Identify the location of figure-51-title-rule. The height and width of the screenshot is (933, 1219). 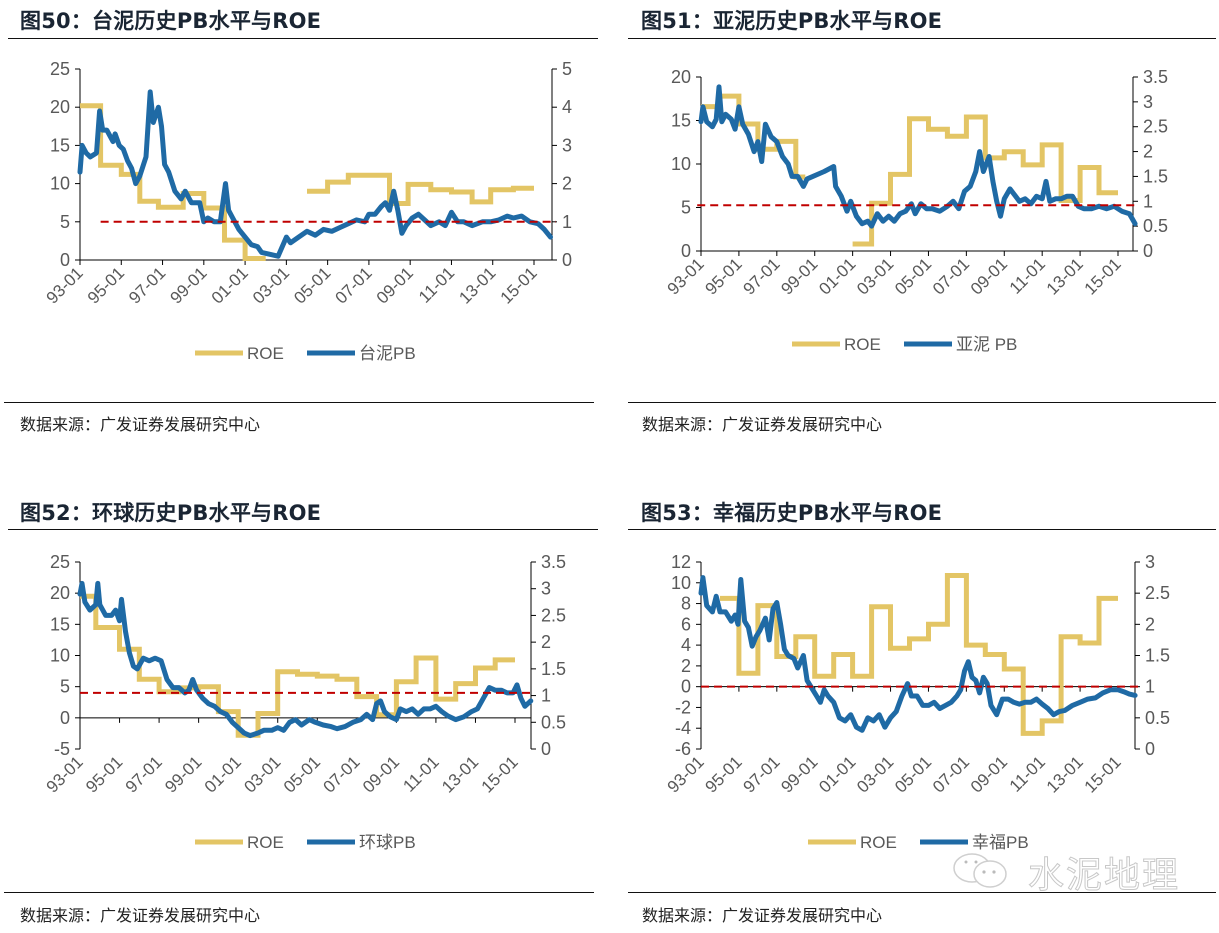
(922, 38).